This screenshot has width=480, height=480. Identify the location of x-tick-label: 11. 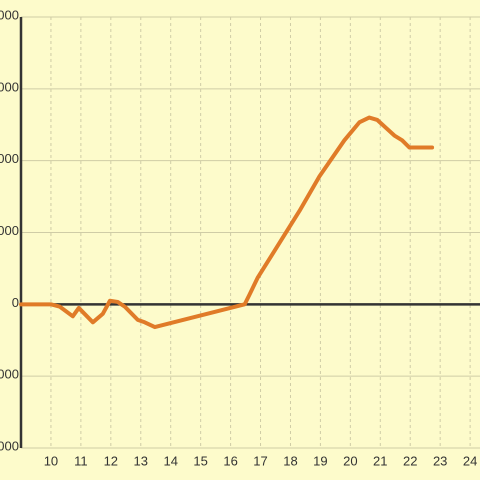
(81, 460).